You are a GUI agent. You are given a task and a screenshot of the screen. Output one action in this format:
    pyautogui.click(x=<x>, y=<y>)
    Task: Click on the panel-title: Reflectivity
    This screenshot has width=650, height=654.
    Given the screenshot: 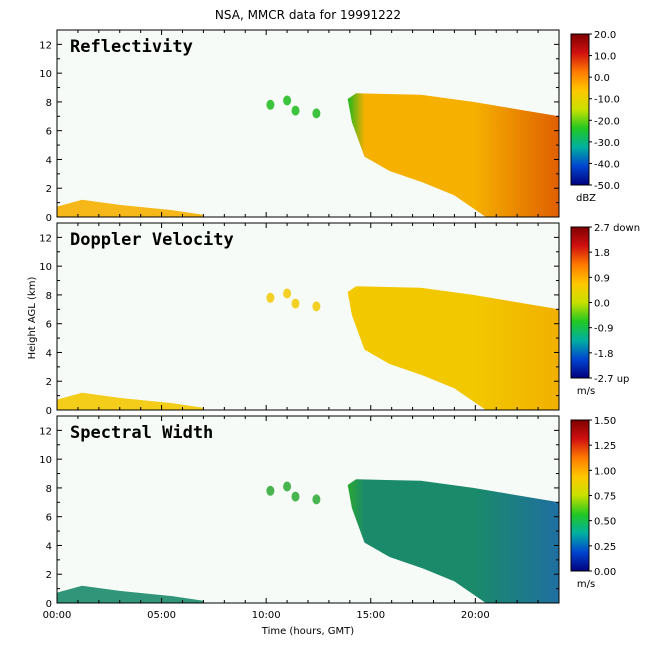 What is the action you would take?
    pyautogui.click(x=131, y=47)
    